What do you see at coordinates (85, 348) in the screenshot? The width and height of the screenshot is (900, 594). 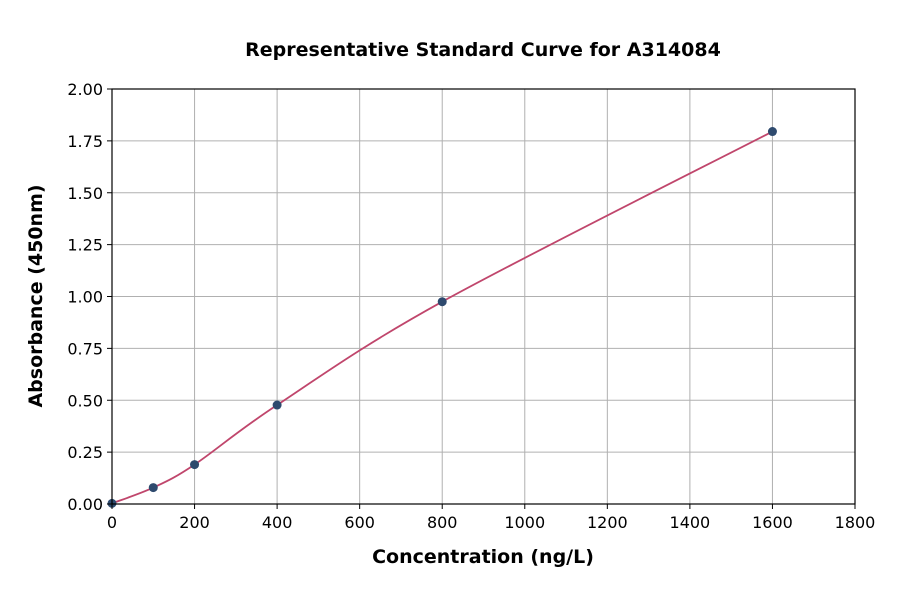 I see `y-tick-label: 0.75` at bounding box center [85, 348].